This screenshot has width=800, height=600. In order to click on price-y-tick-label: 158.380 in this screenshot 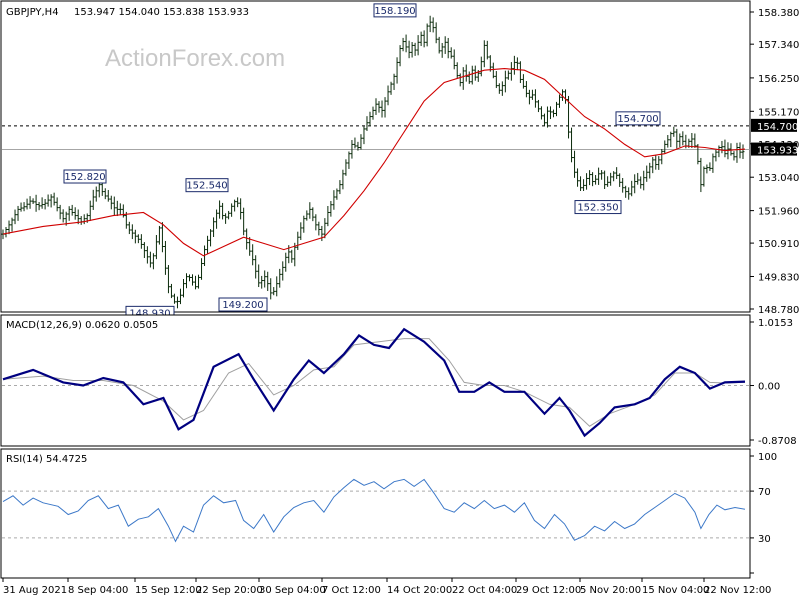, I will do `click(778, 13)`.